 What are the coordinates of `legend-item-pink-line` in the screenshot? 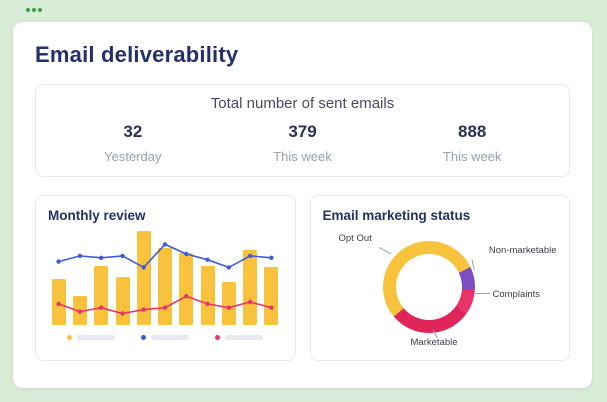 It's located at (239, 337).